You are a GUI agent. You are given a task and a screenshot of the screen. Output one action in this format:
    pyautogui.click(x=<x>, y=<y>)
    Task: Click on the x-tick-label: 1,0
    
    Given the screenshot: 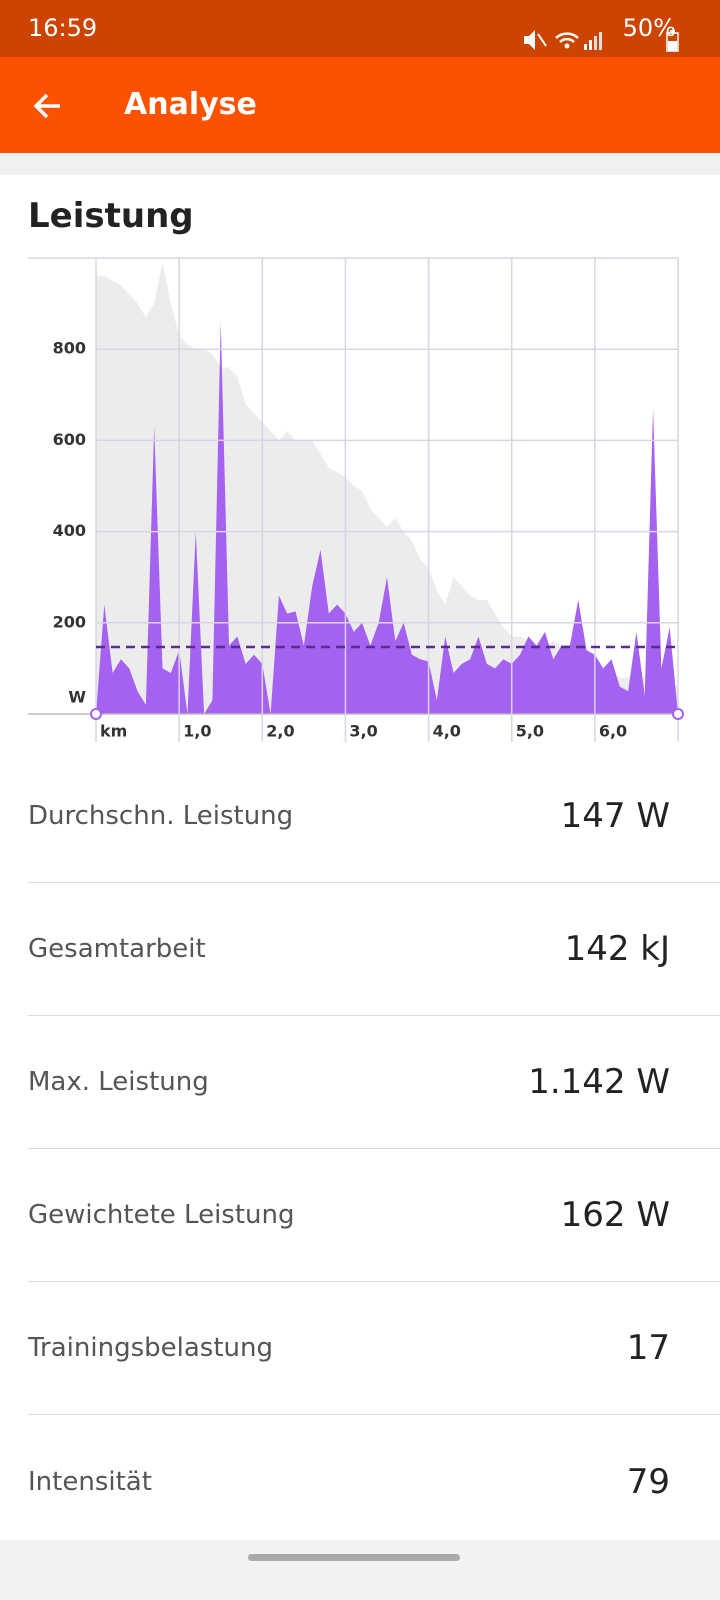 What is the action you would take?
    pyautogui.click(x=197, y=731)
    